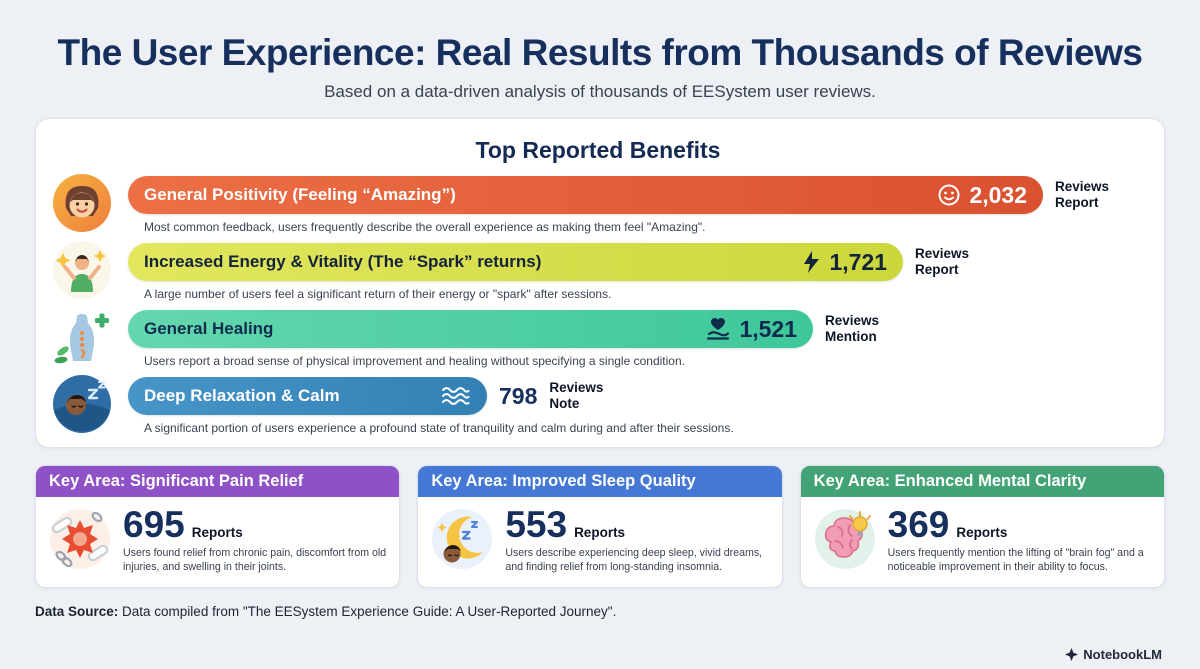 Image resolution: width=1200 pixels, height=669 pixels. I want to click on positivity-bar-value: 2,032, so click(982, 195).